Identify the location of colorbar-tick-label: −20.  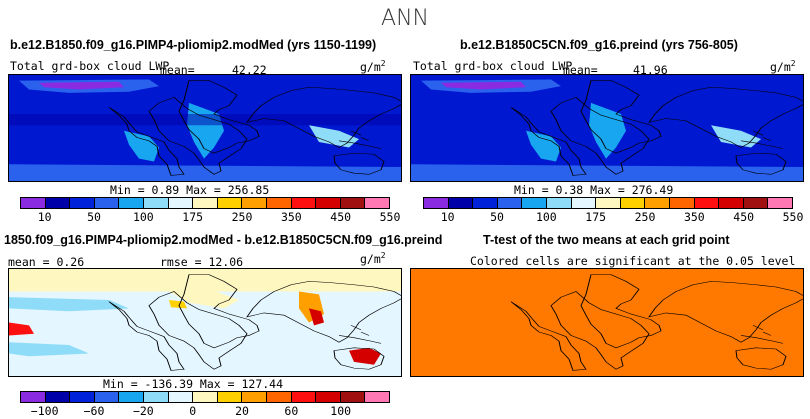
(143, 411).